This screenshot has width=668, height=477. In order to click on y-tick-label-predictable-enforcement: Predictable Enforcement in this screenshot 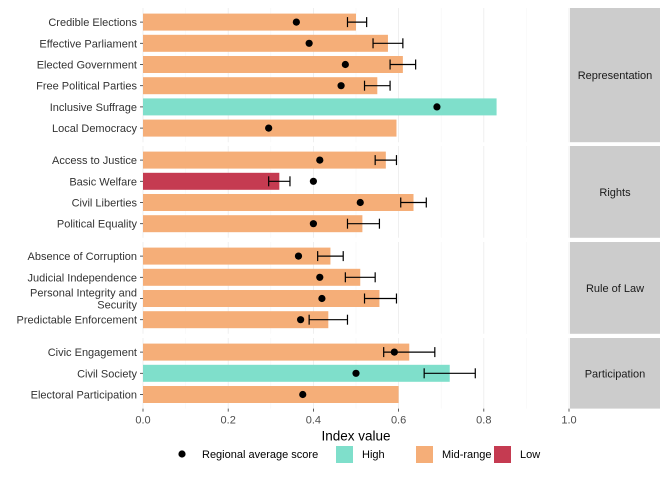, I will do `click(77, 321)`.